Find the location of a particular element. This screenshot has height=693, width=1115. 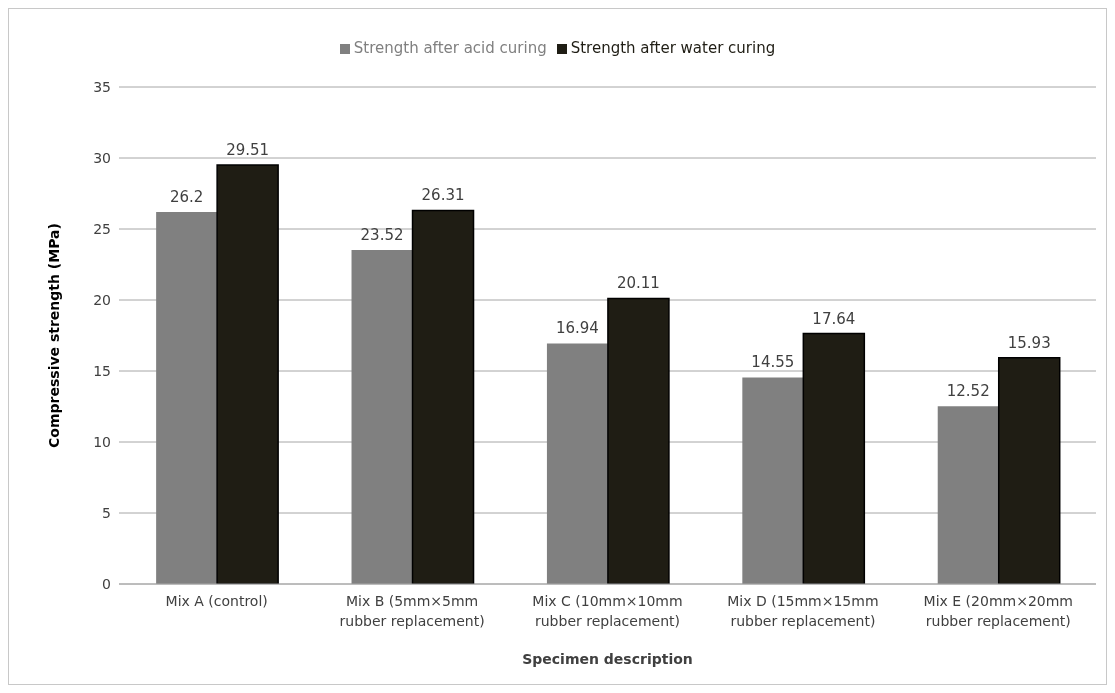

data-label: 26.31 is located at coordinates (443, 195).